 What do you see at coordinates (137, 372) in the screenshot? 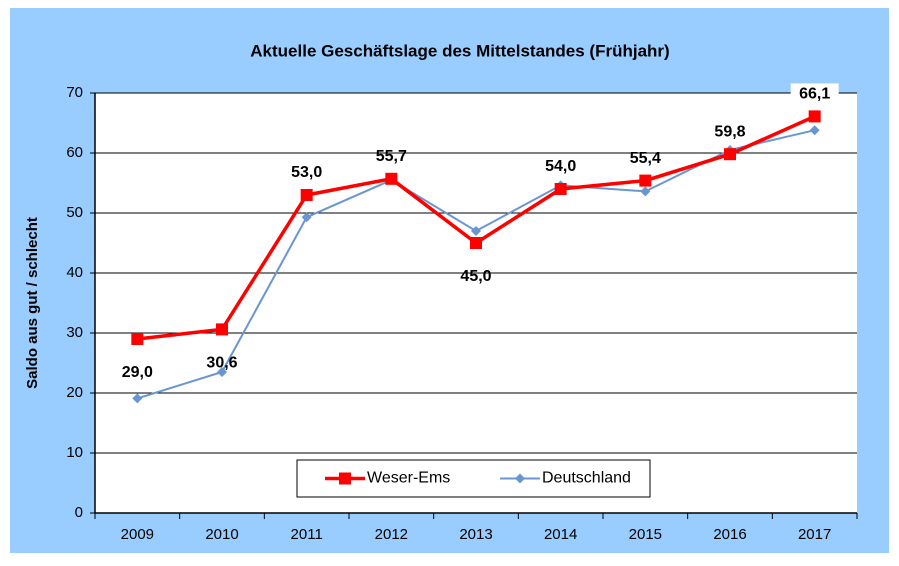
I see `value-label: 29,0` at bounding box center [137, 372].